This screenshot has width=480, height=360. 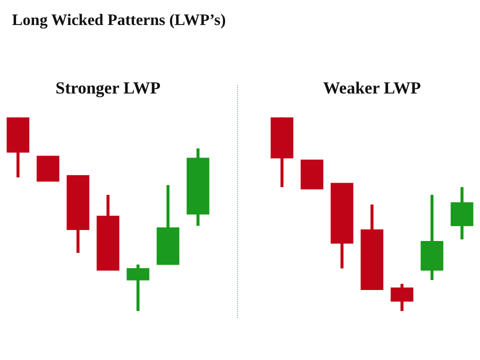 I want to click on chart-title: Long Wicked Patterns (LWP’s), so click(x=119, y=21).